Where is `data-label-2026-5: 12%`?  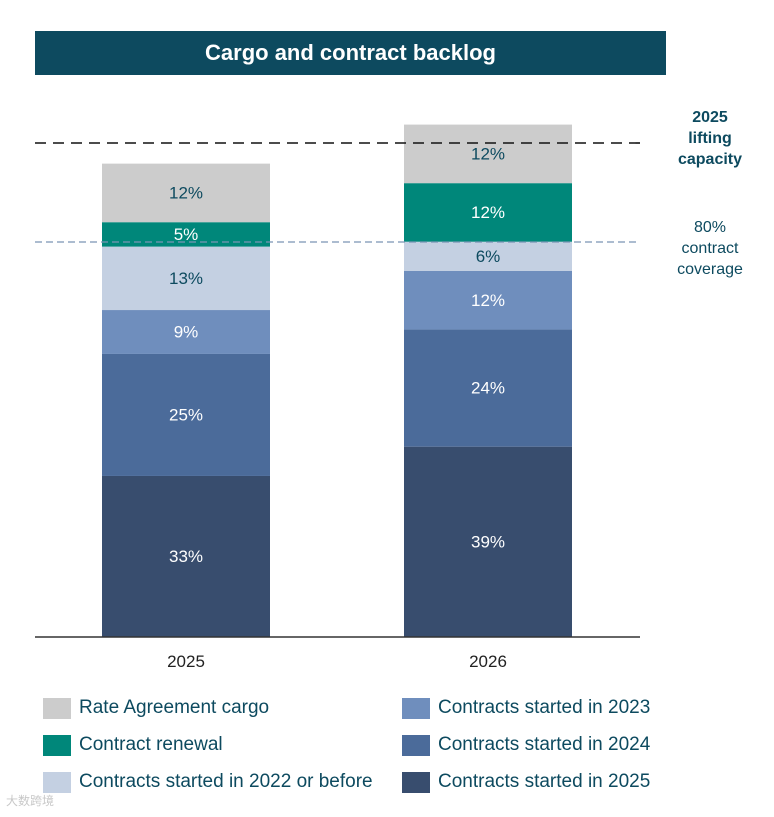 data-label-2026-5: 12% is located at coordinates (488, 153).